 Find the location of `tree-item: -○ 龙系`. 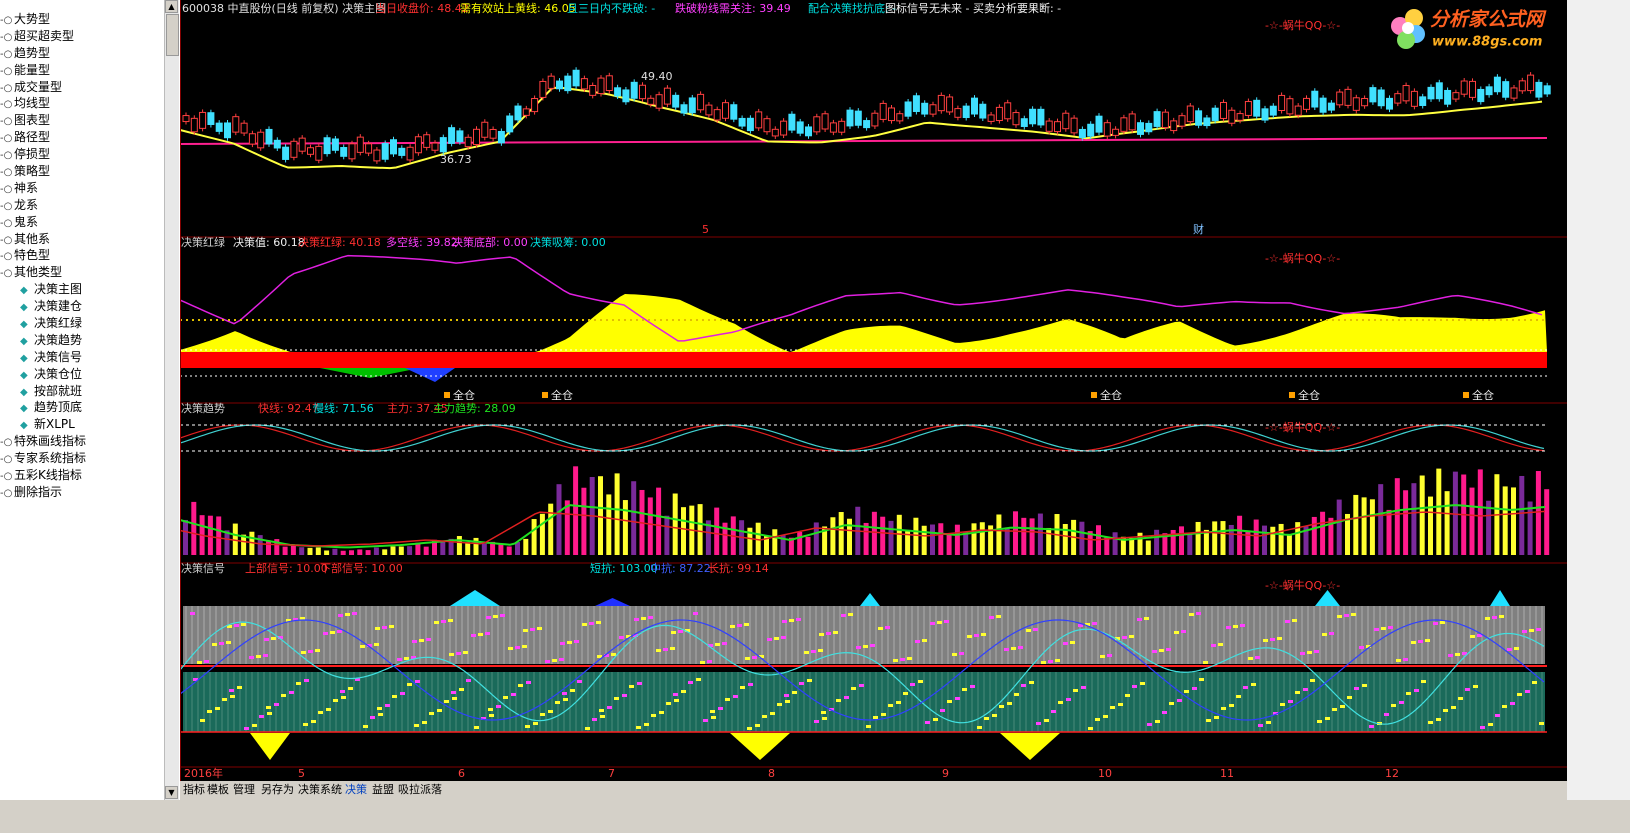

tree-item: -○ 龙系 is located at coordinates (82, 205).